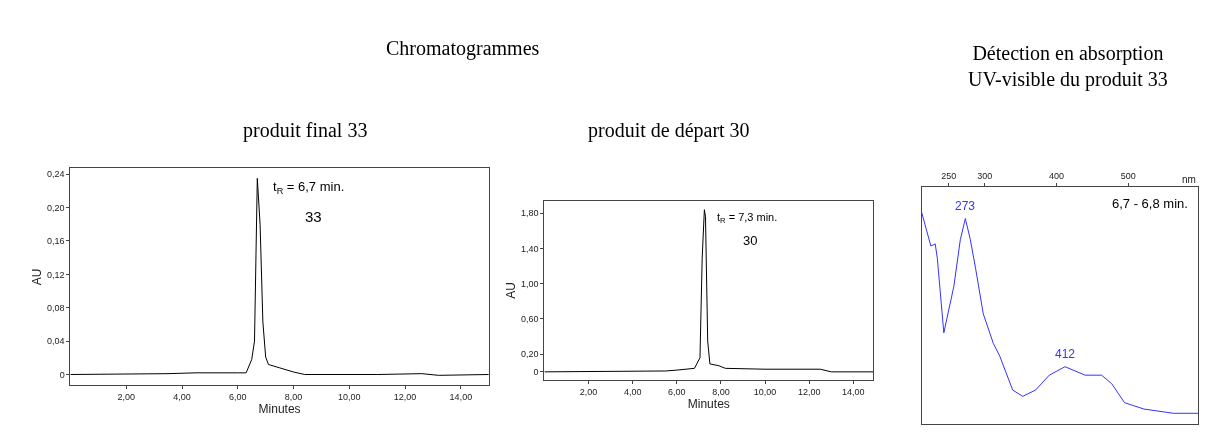  What do you see at coordinates (313, 216) in the screenshot?
I see `annotation: 33` at bounding box center [313, 216].